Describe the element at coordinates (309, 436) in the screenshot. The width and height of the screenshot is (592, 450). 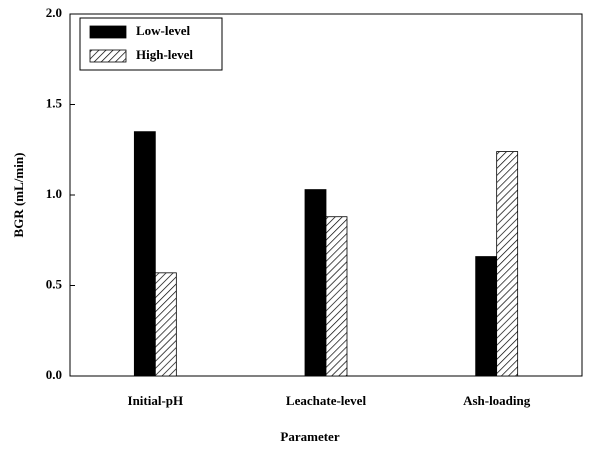
I see `x-axis-label: Parameter` at that location.